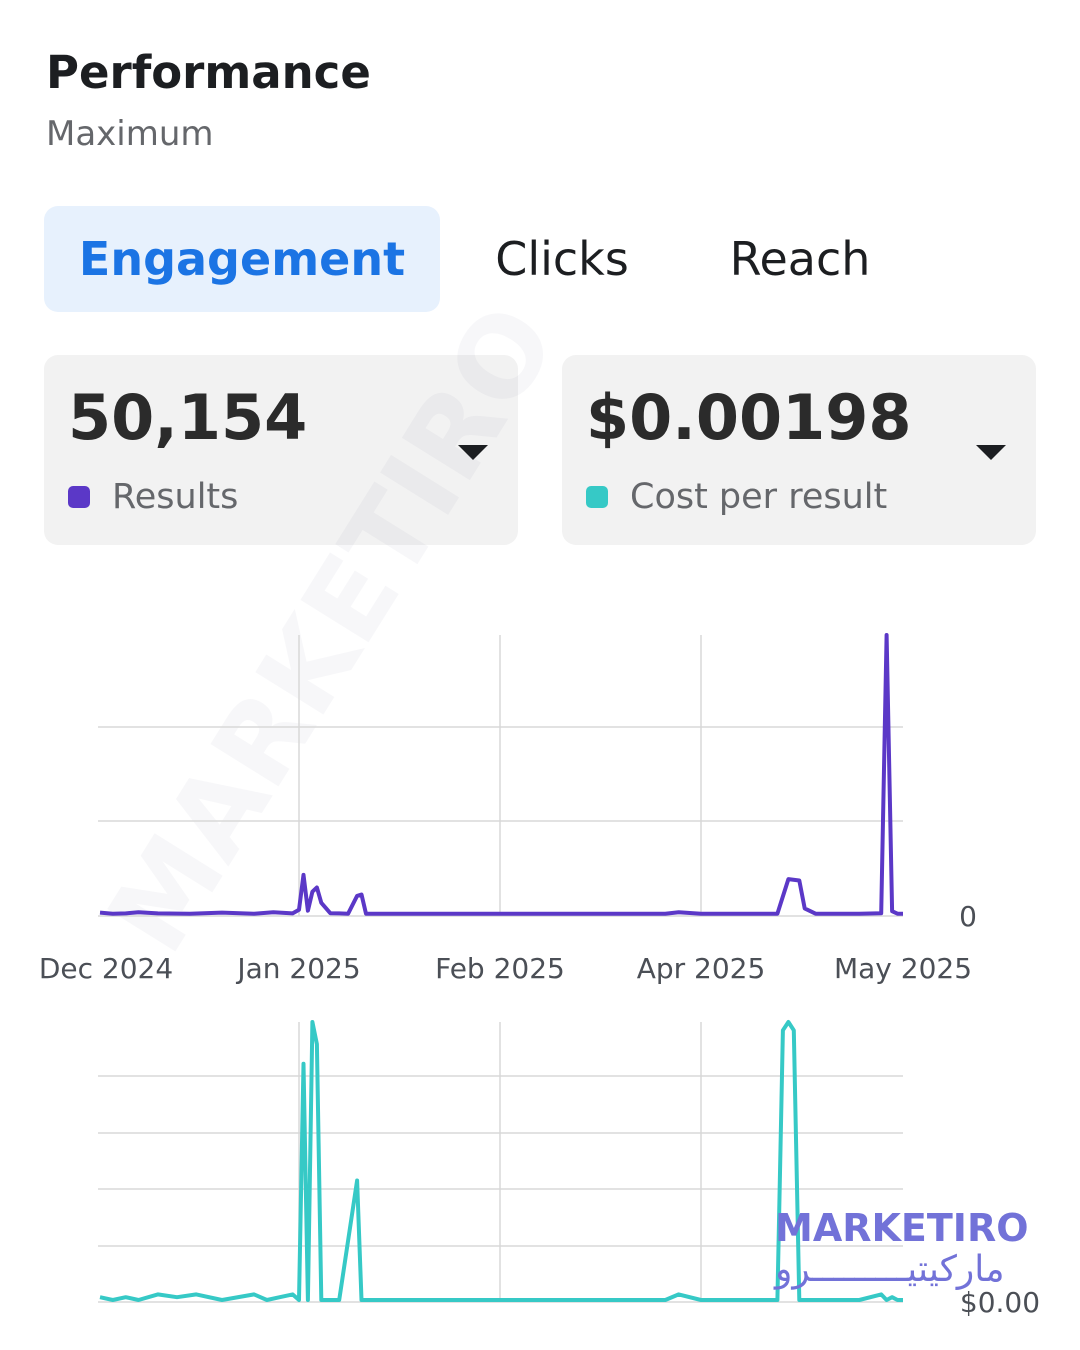 This screenshot has height=1350, width=1080. What do you see at coordinates (500, 968) in the screenshot?
I see `x-axis-tick-label: Feb 2025` at bounding box center [500, 968].